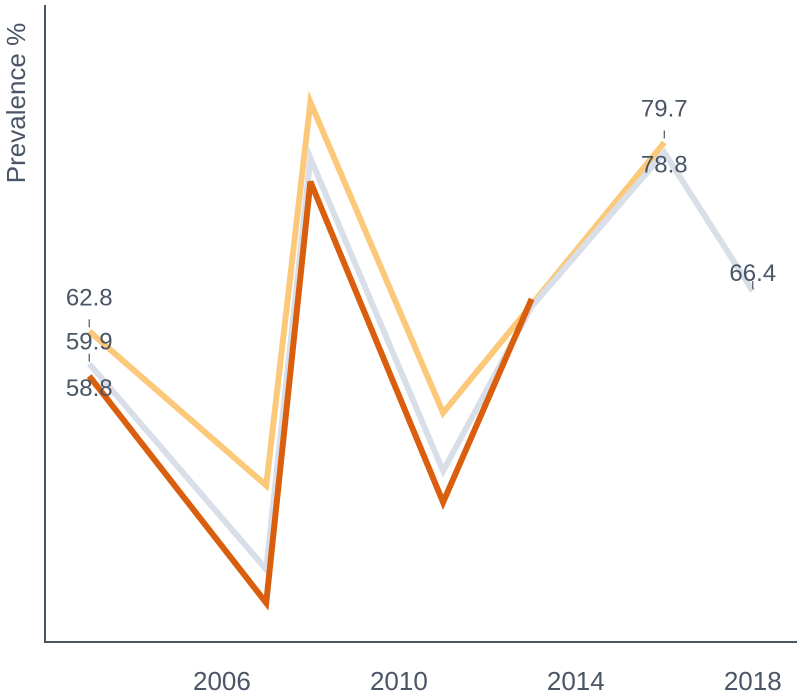 The image size is (800, 700). What do you see at coordinates (664, 108) in the screenshot?
I see `data-label: 79.7` at bounding box center [664, 108].